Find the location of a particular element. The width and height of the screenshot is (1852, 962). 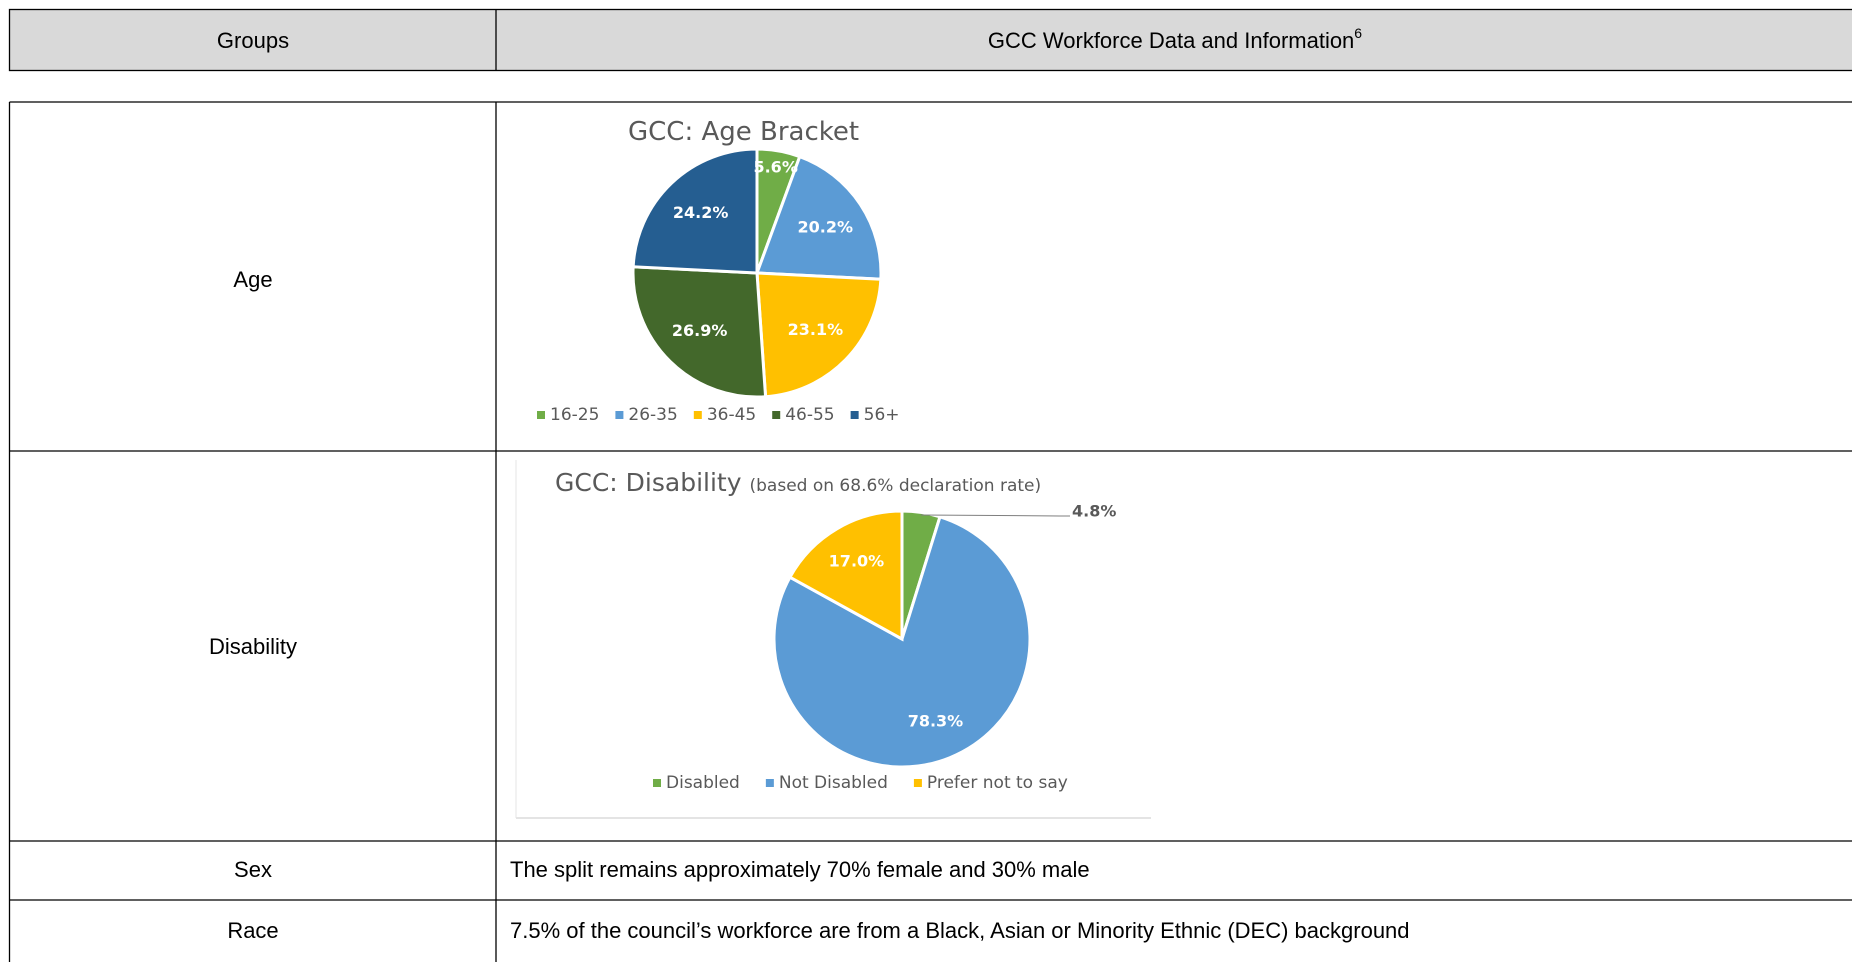

group-label: Sex is located at coordinates (253, 869).